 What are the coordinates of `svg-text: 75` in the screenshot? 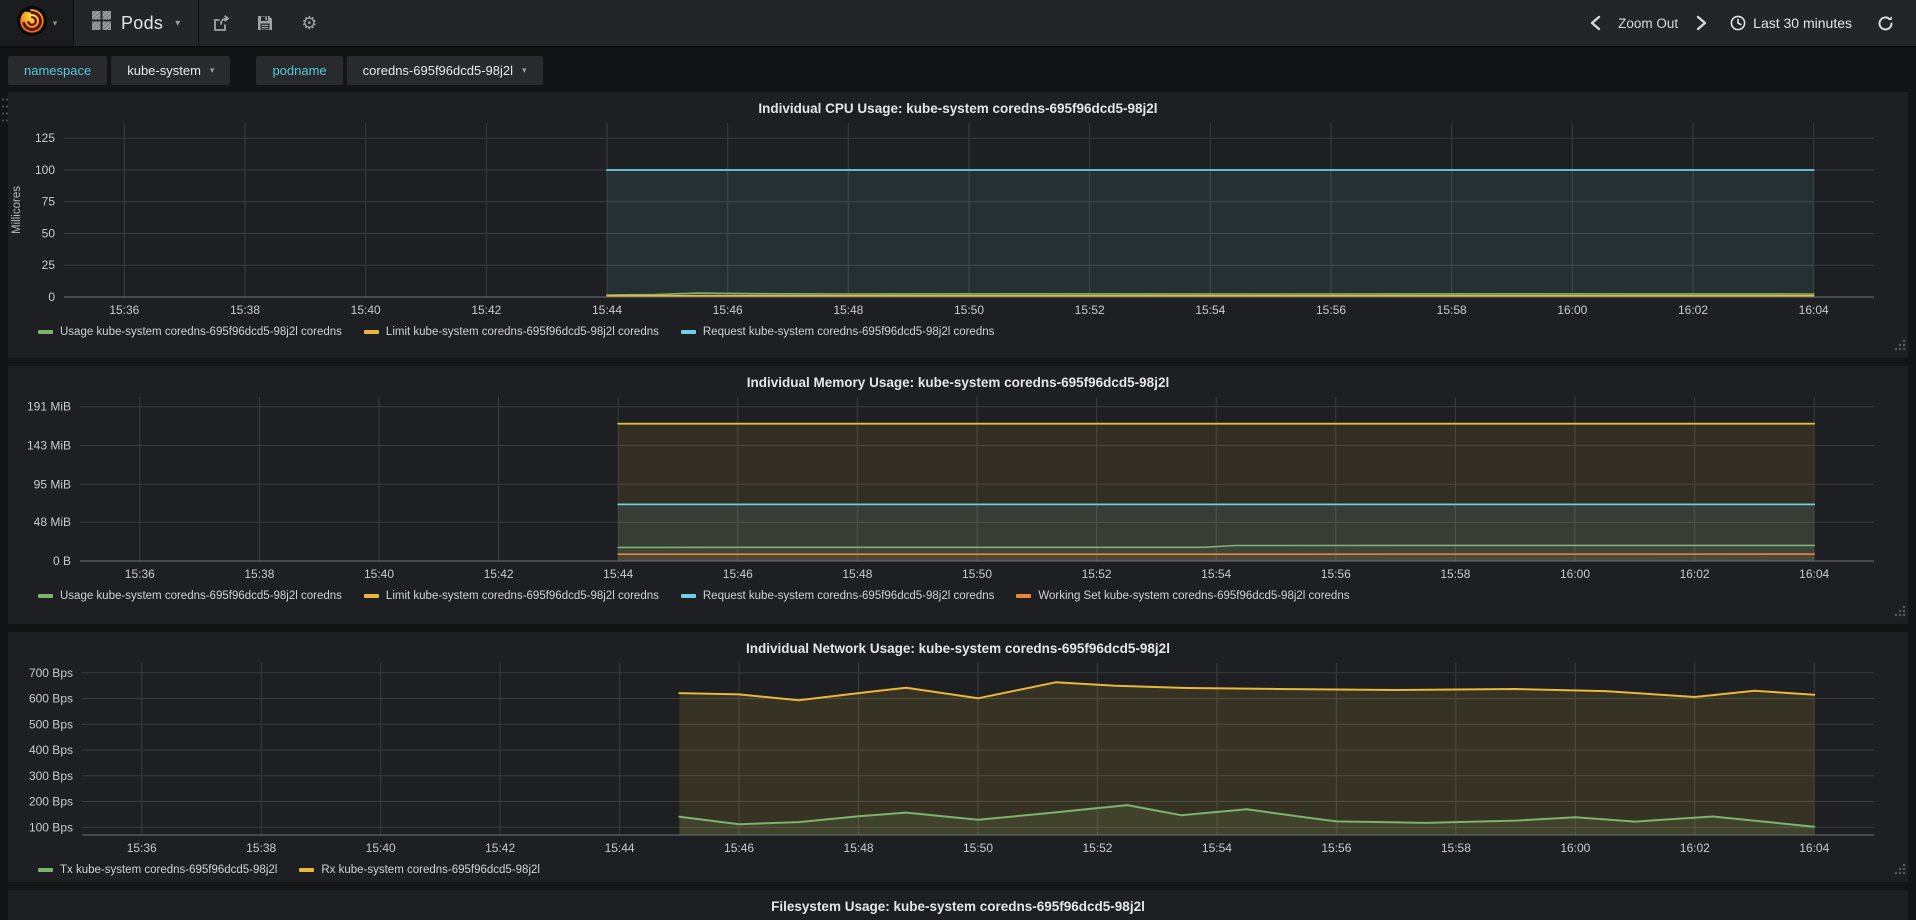 It's located at (49, 202).